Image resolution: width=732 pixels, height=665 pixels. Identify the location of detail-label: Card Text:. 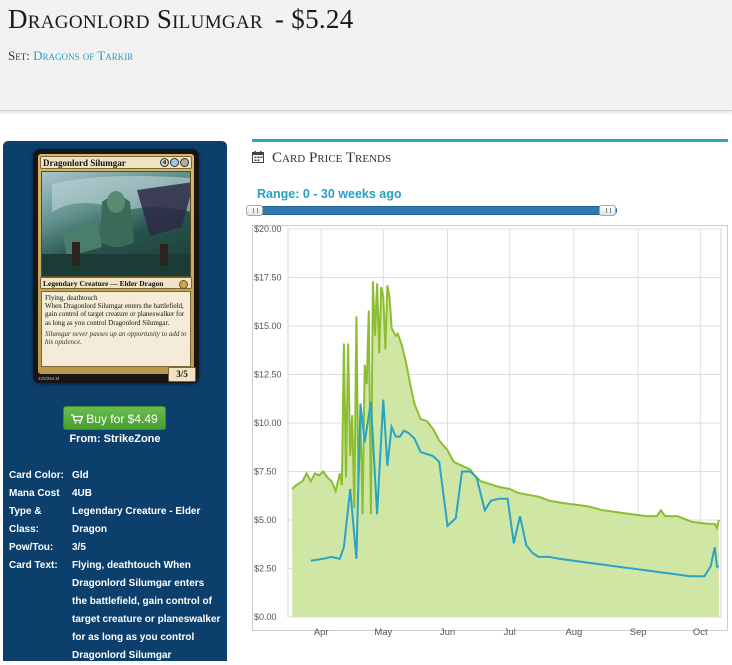
(33, 565).